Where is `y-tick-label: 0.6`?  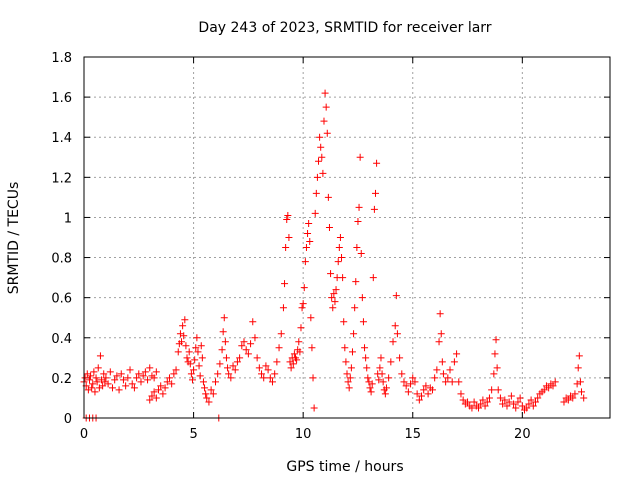
y-tick-label: 0.6 is located at coordinates (61, 299).